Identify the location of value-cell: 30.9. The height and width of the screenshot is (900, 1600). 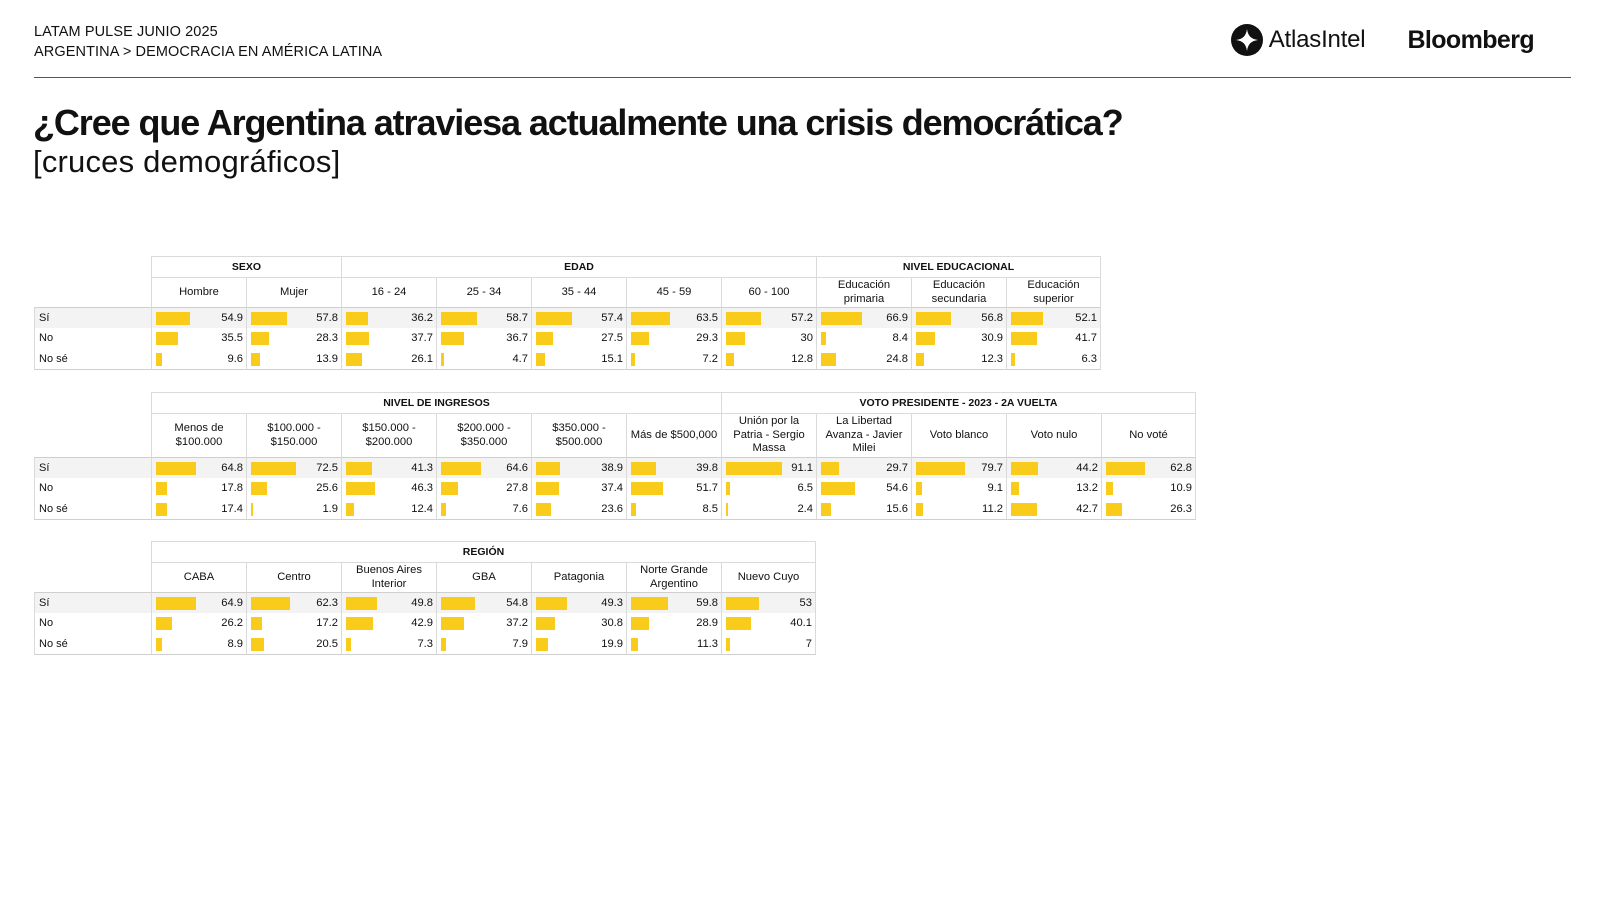
(958, 338).